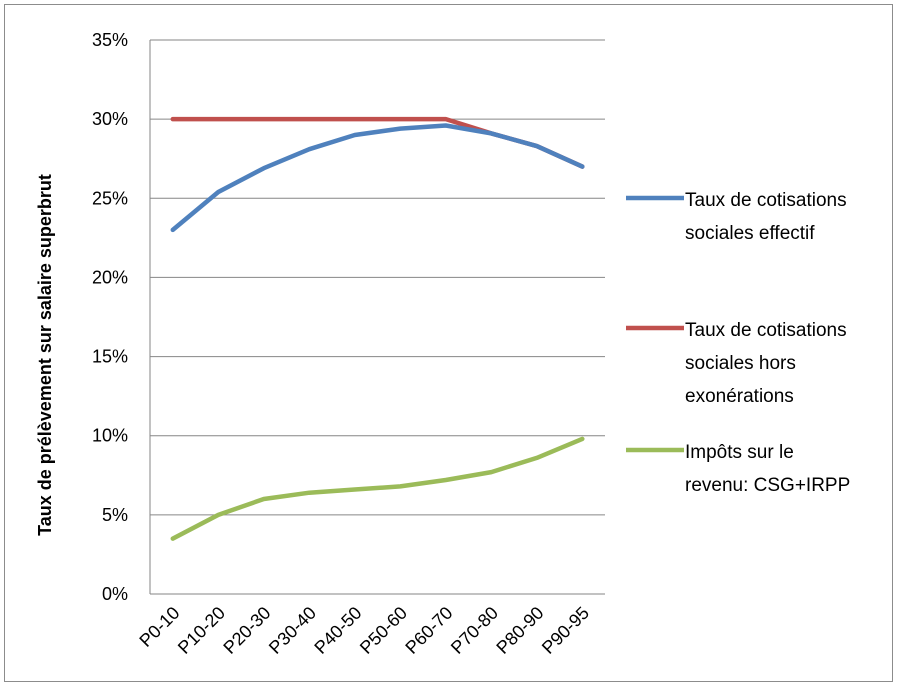 This screenshot has height=688, width=899. I want to click on y-tick-label: 10%, so click(110, 436).